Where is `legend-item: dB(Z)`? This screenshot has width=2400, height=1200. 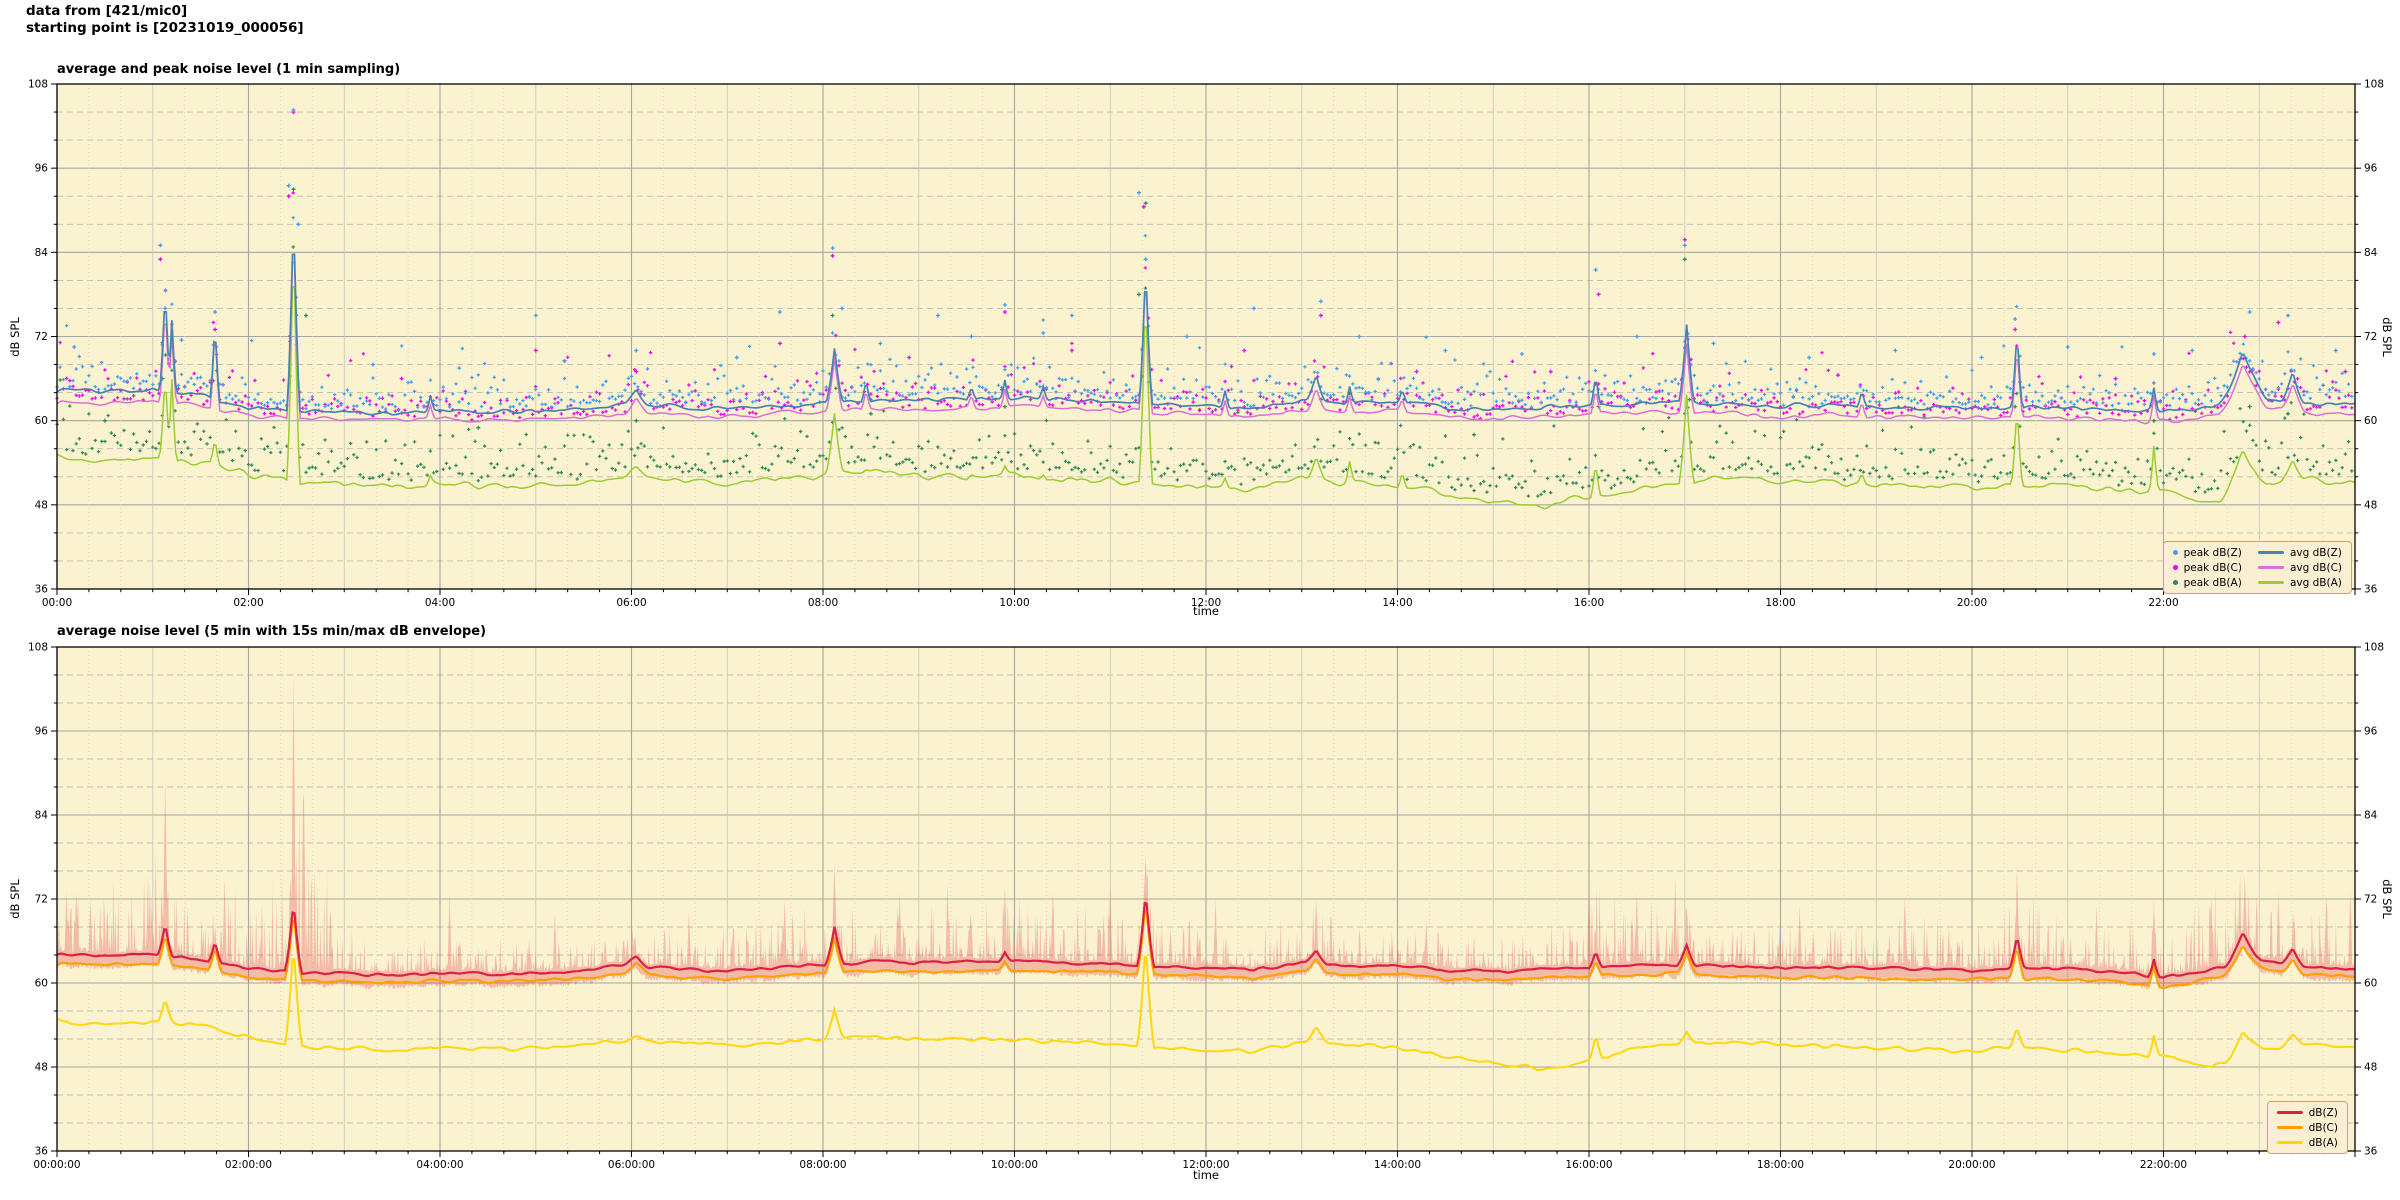 legend-item: dB(Z) is located at coordinates (2307, 1112).